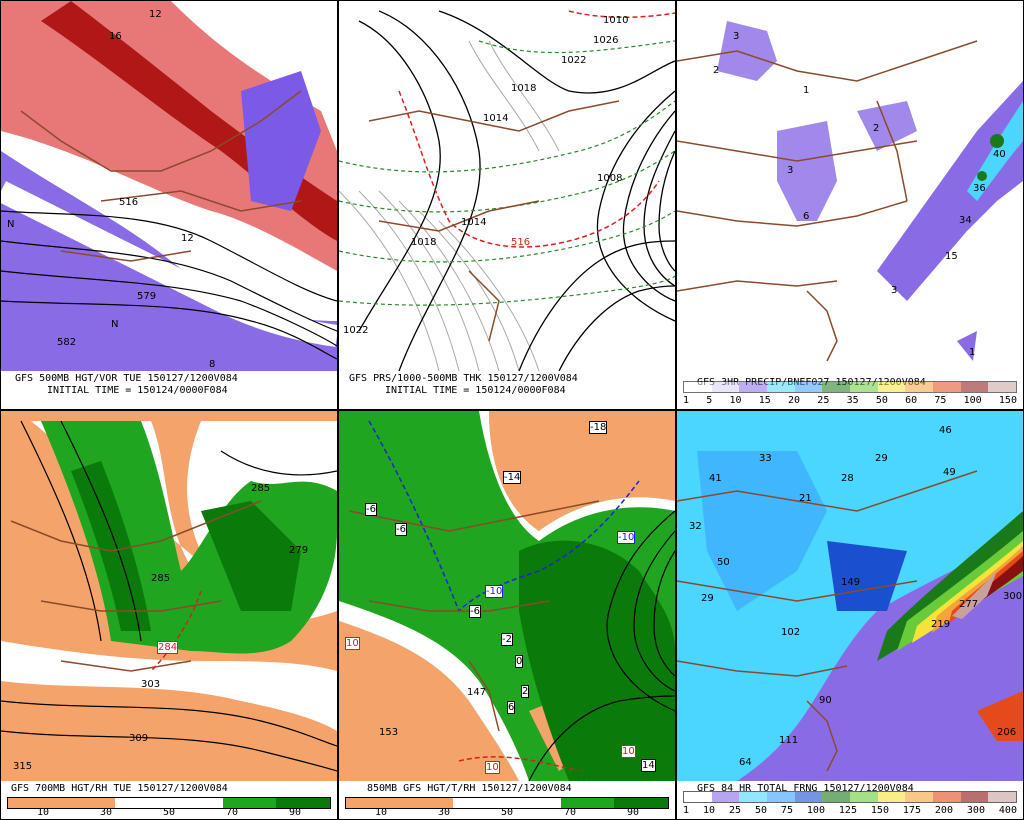  I want to click on map-label: 285, so click(161, 578).